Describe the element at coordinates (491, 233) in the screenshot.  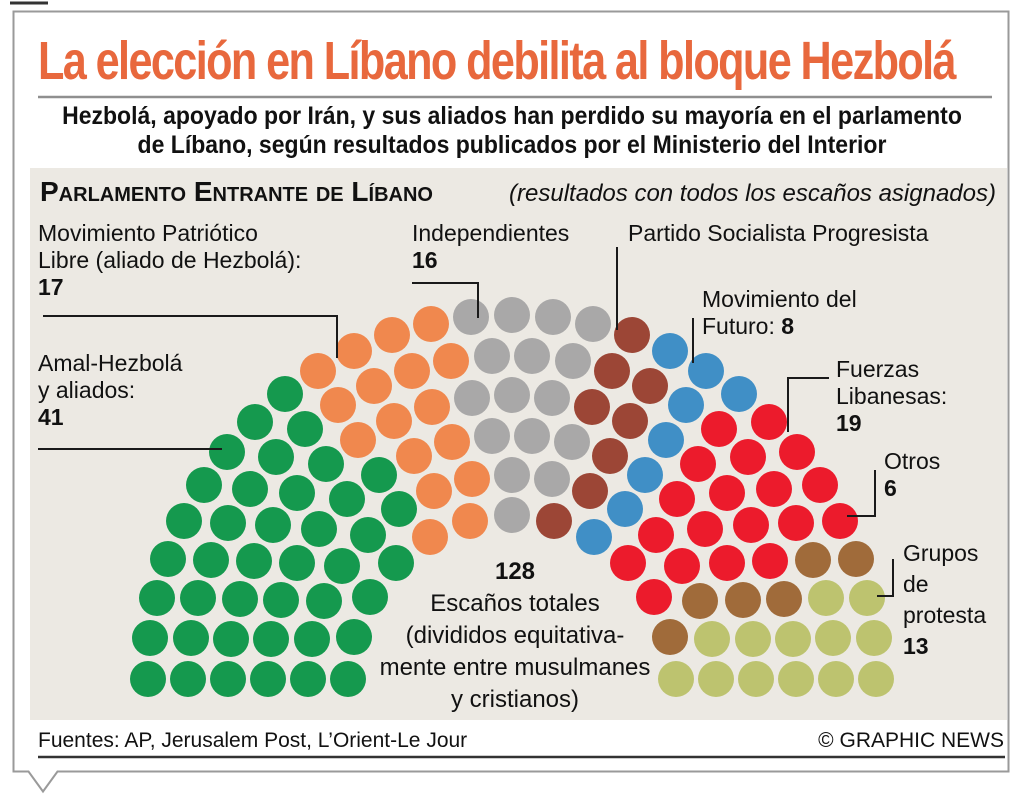
I see `label-text: Independientes` at that location.